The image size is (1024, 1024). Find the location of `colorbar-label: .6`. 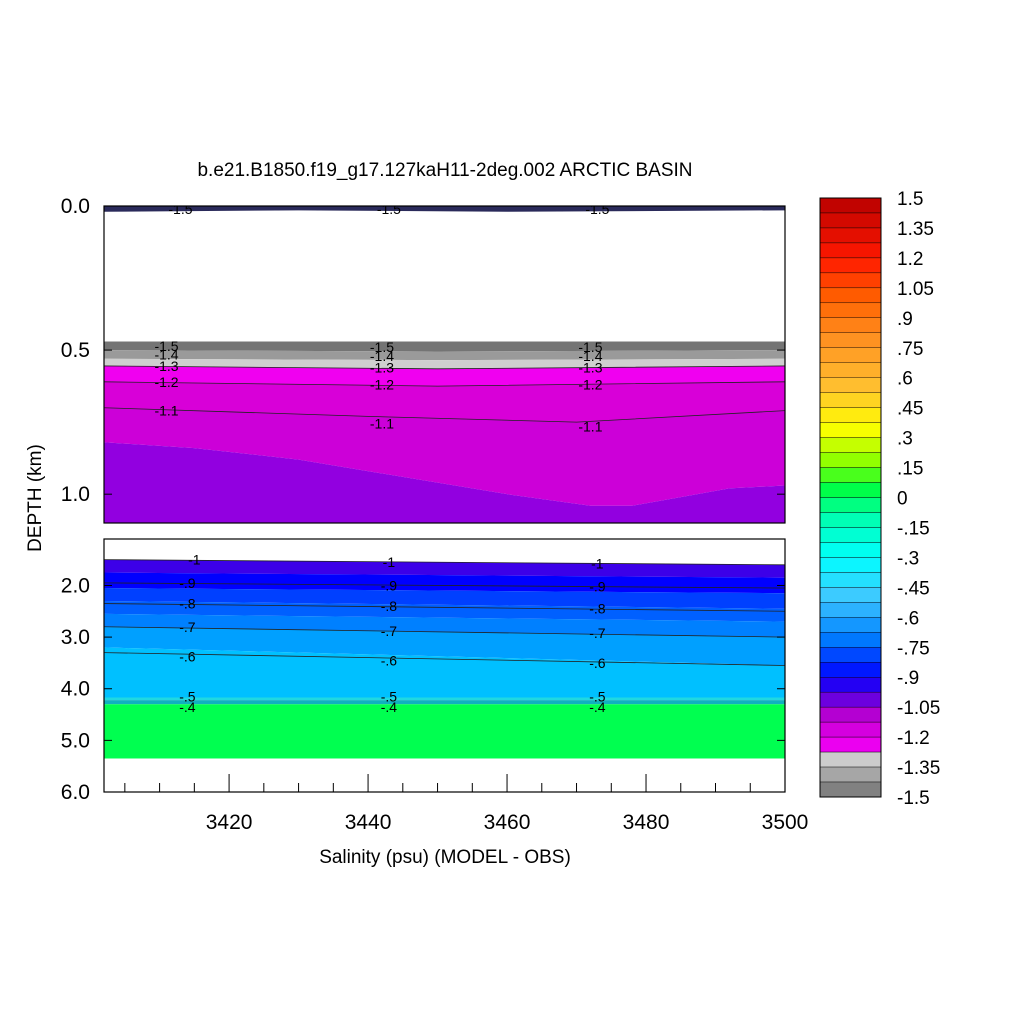

colorbar-label: .6 is located at coordinates (905, 379).